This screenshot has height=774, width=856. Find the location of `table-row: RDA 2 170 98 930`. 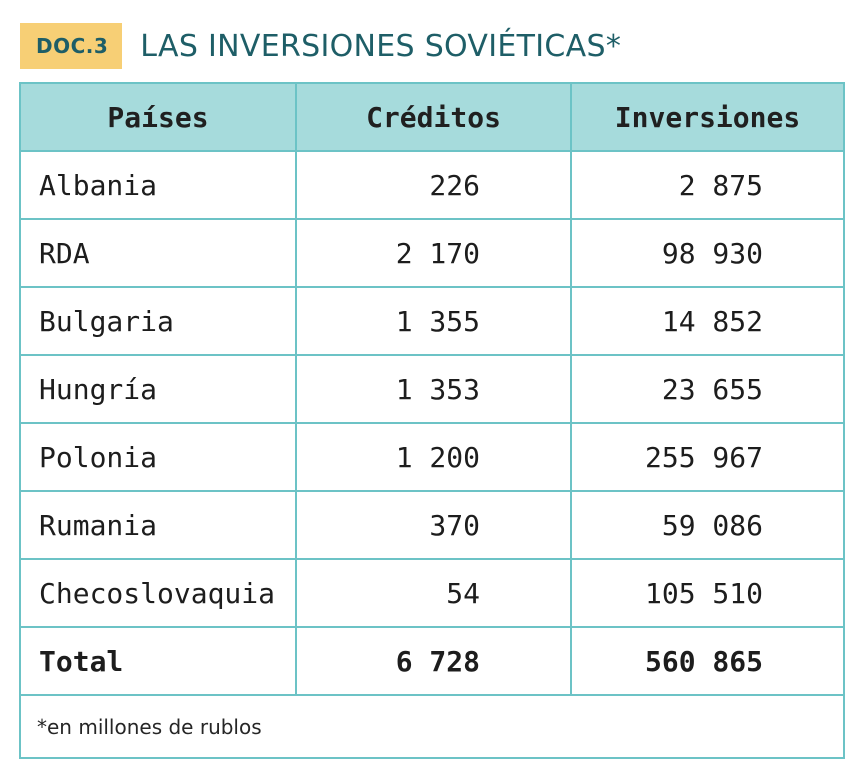

table-row: RDA 2 170 98 930 is located at coordinates (432, 253).